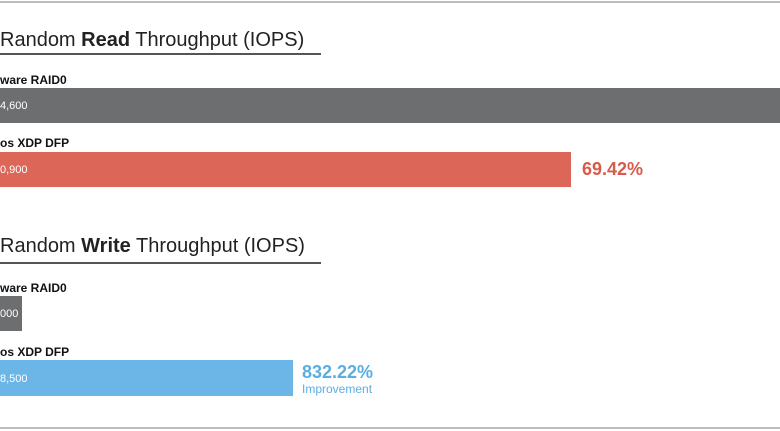 This screenshot has width=780, height=431. What do you see at coordinates (106, 40) in the screenshot?
I see `title-bold: Read` at bounding box center [106, 40].